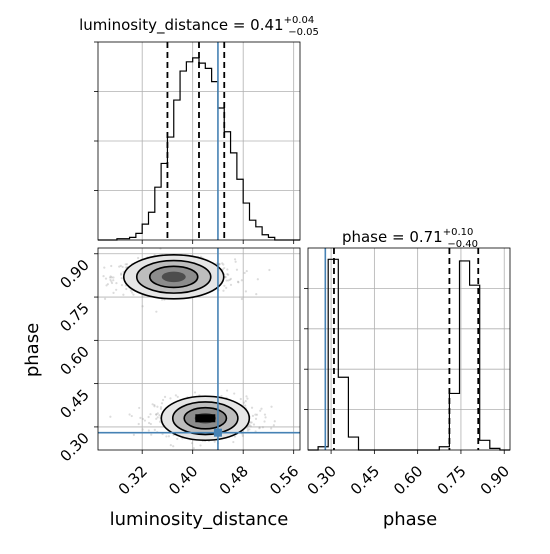 This screenshot has height=554, width=550. Describe the element at coordinates (299, 20) in the screenshot. I see `luminosity-distance-title-upper: +0.04` at that location.